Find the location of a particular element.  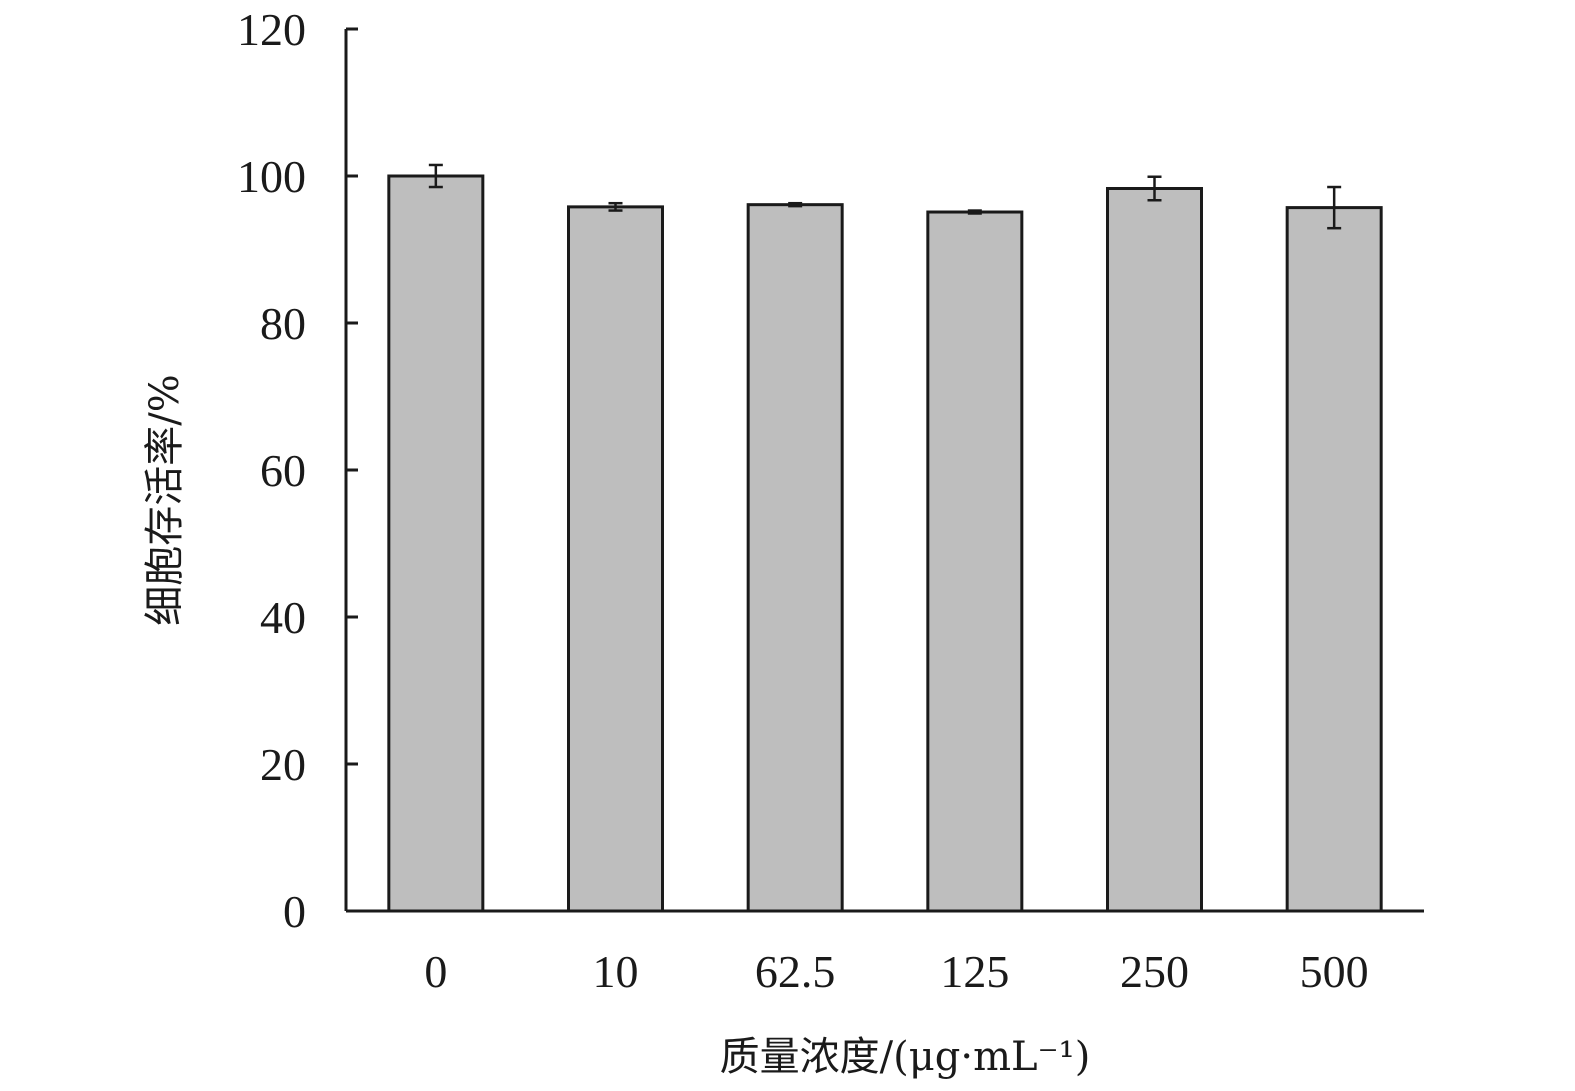

error-bar-62.5 is located at coordinates (795, 204).